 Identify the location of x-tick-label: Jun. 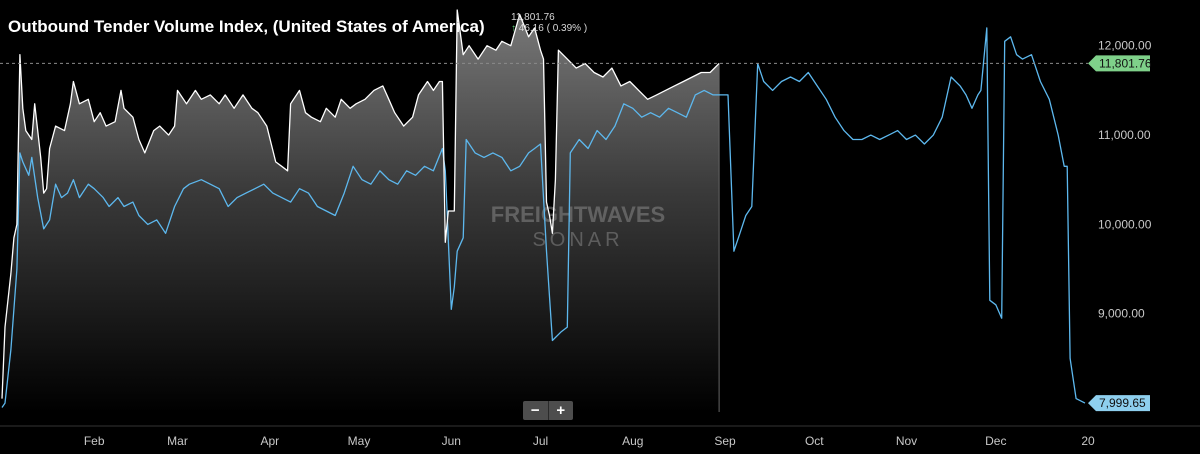
(451, 441).